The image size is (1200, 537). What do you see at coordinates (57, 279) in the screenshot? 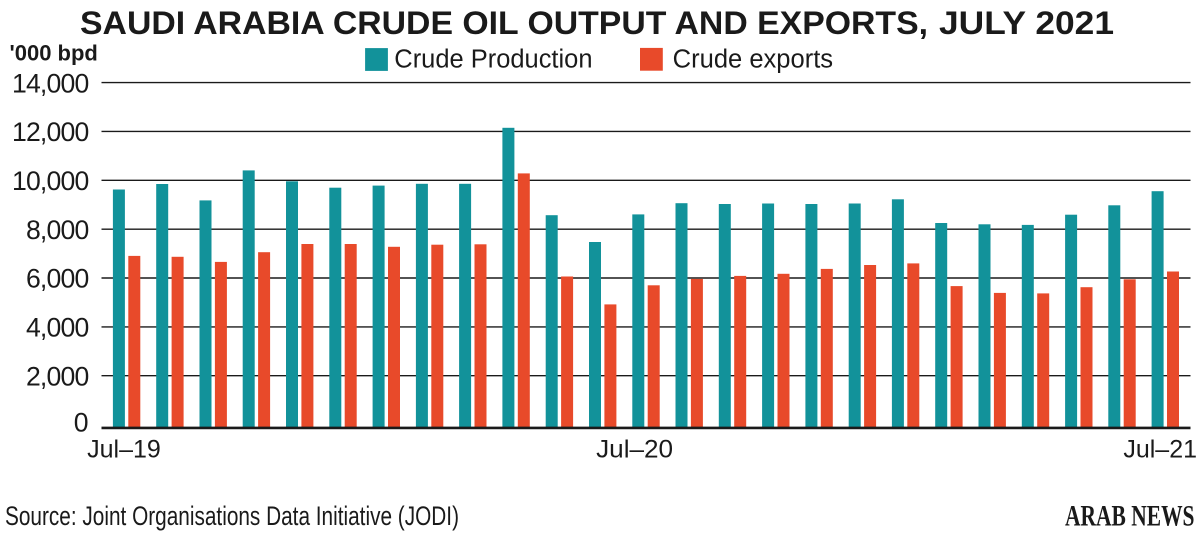
I see `svg-text: 6,000` at bounding box center [57, 279].